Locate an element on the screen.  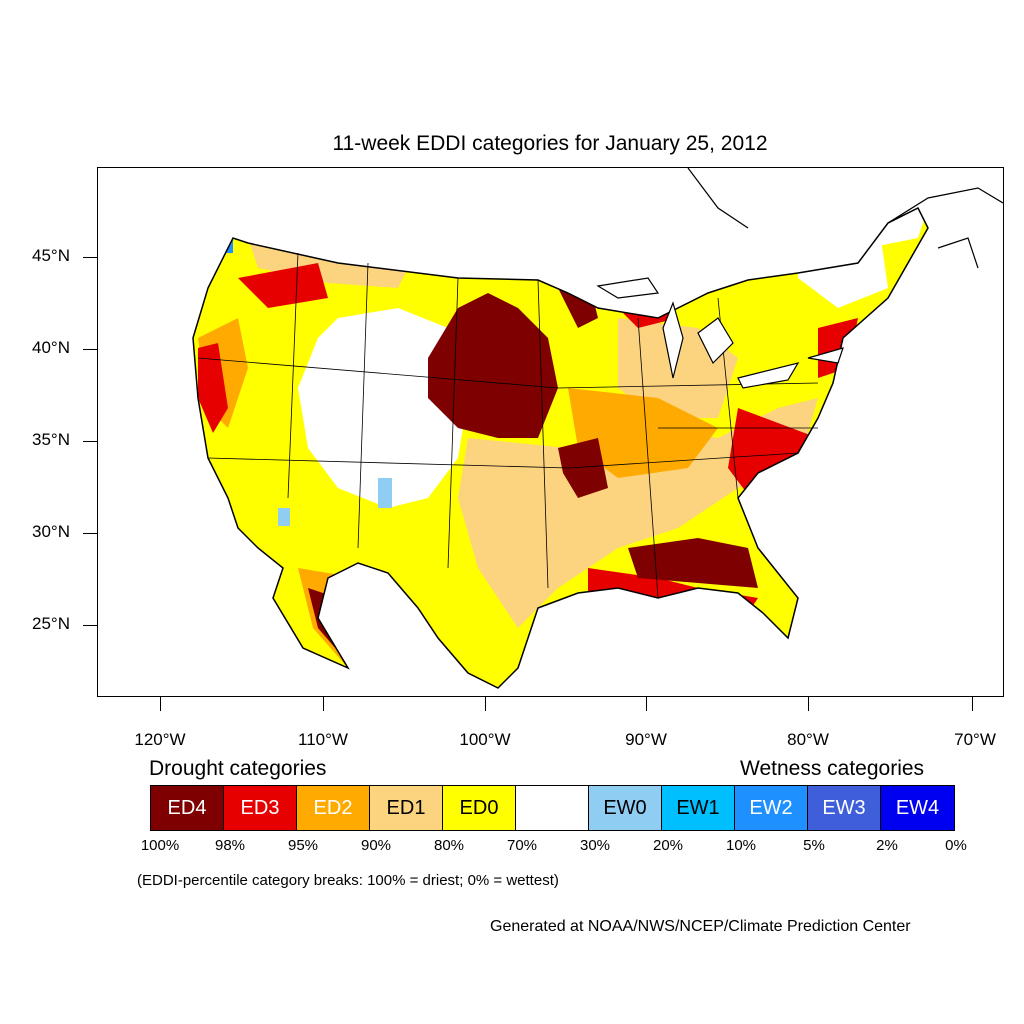
lat-label-30: 30°N is located at coordinates (51, 531).